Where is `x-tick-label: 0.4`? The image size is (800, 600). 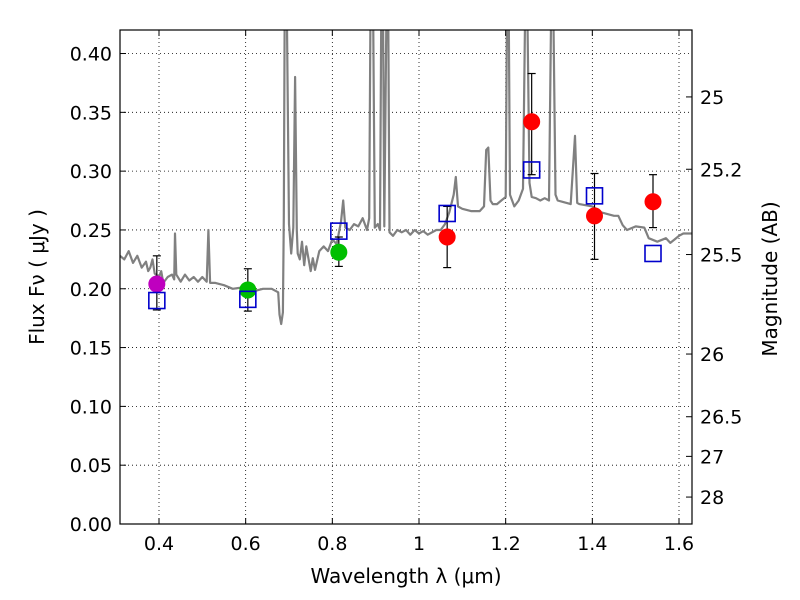
x-tick-label: 0.4 is located at coordinates (159, 544).